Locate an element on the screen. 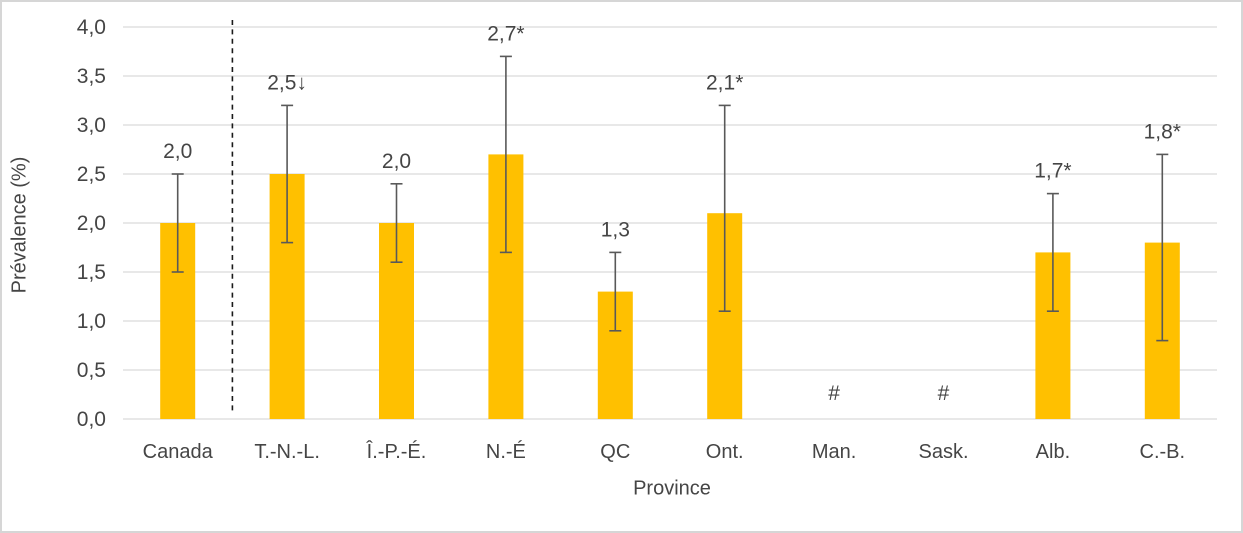  y-tick-label: 0,5 is located at coordinates (91, 370).